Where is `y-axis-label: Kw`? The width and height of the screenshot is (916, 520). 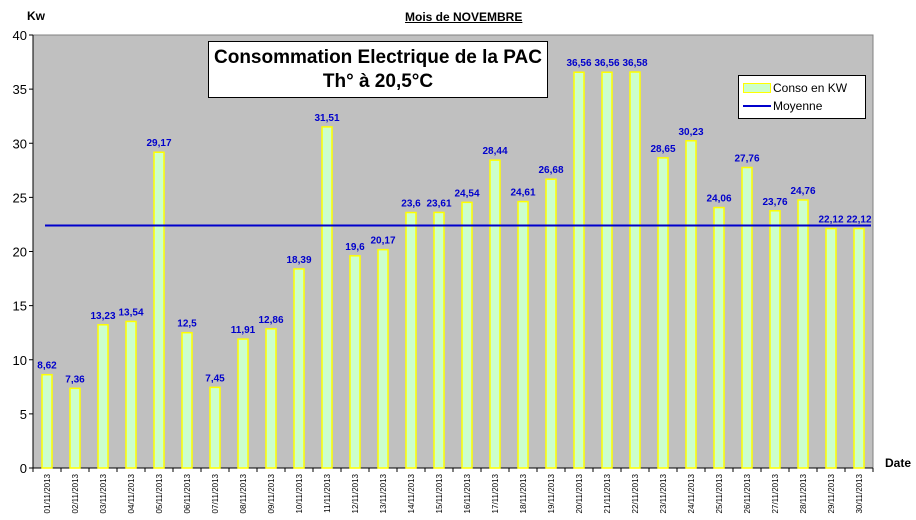
y-axis-label: Kw is located at coordinates (36, 16).